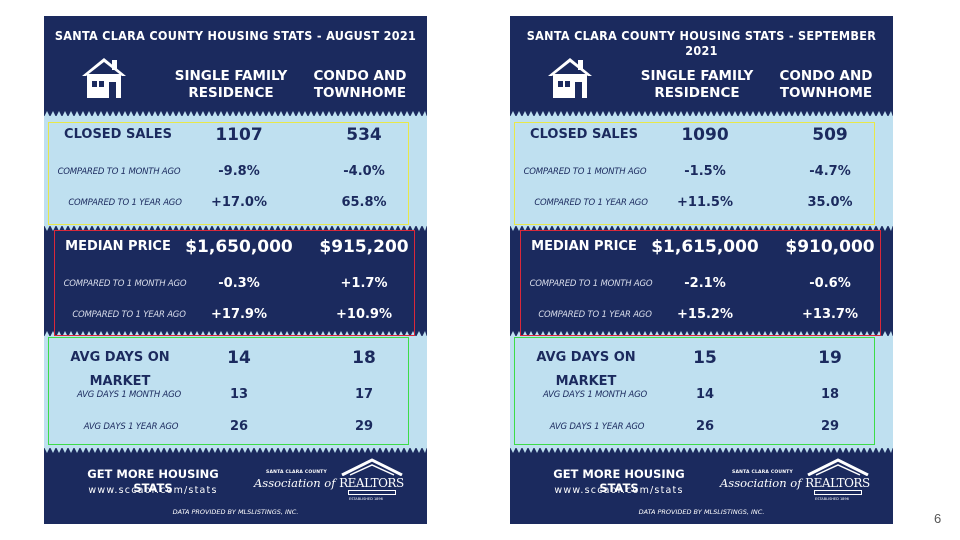 This screenshot has width=960, height=540. I want to click on closed-sales-year-row: COMPARED TO 1 YEAR AGO +17.0% 65.8%, so click(235, 203).